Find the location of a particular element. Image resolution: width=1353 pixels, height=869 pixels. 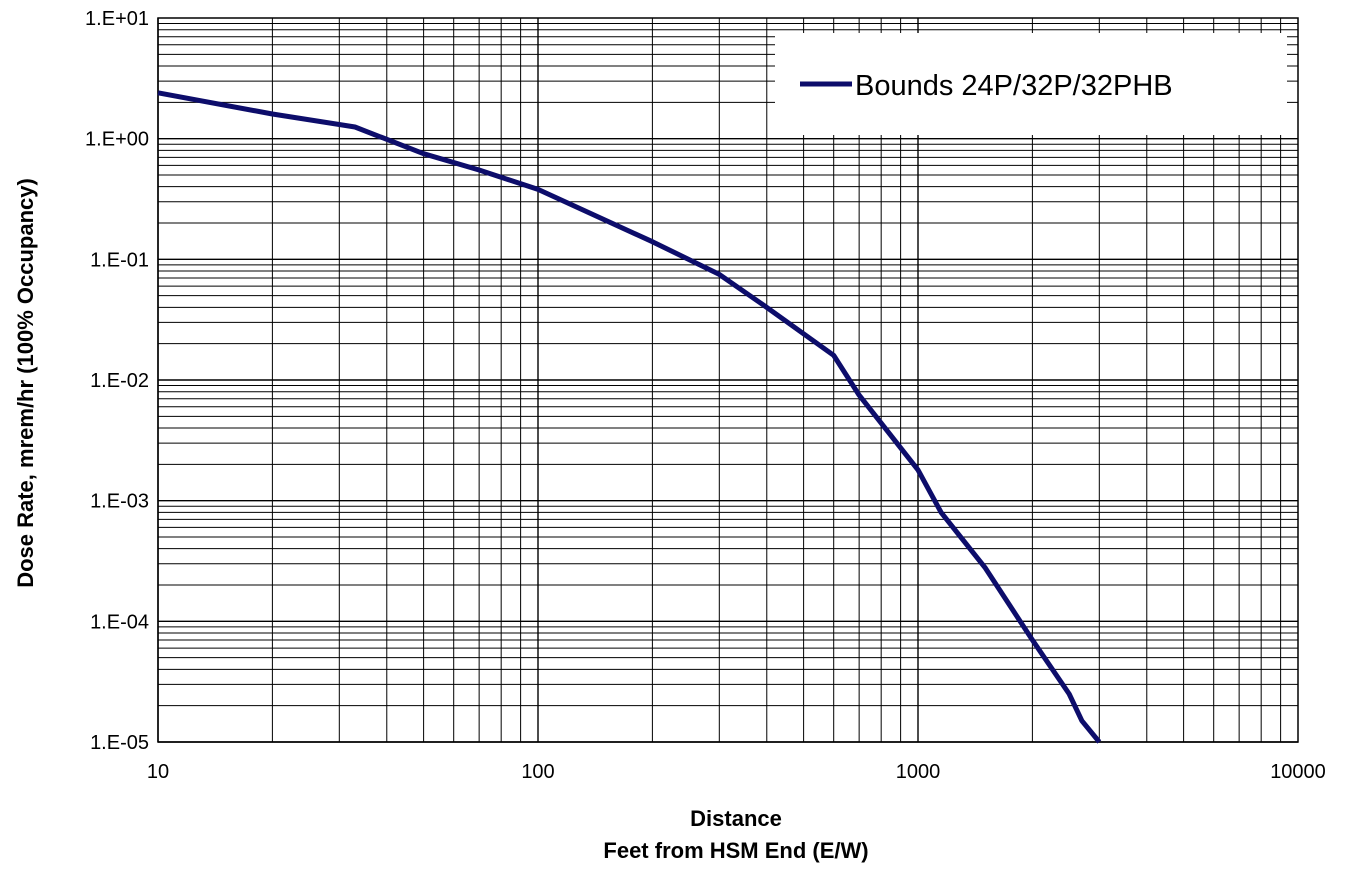

y-tick-label: 1.E-02 is located at coordinates (119, 381).